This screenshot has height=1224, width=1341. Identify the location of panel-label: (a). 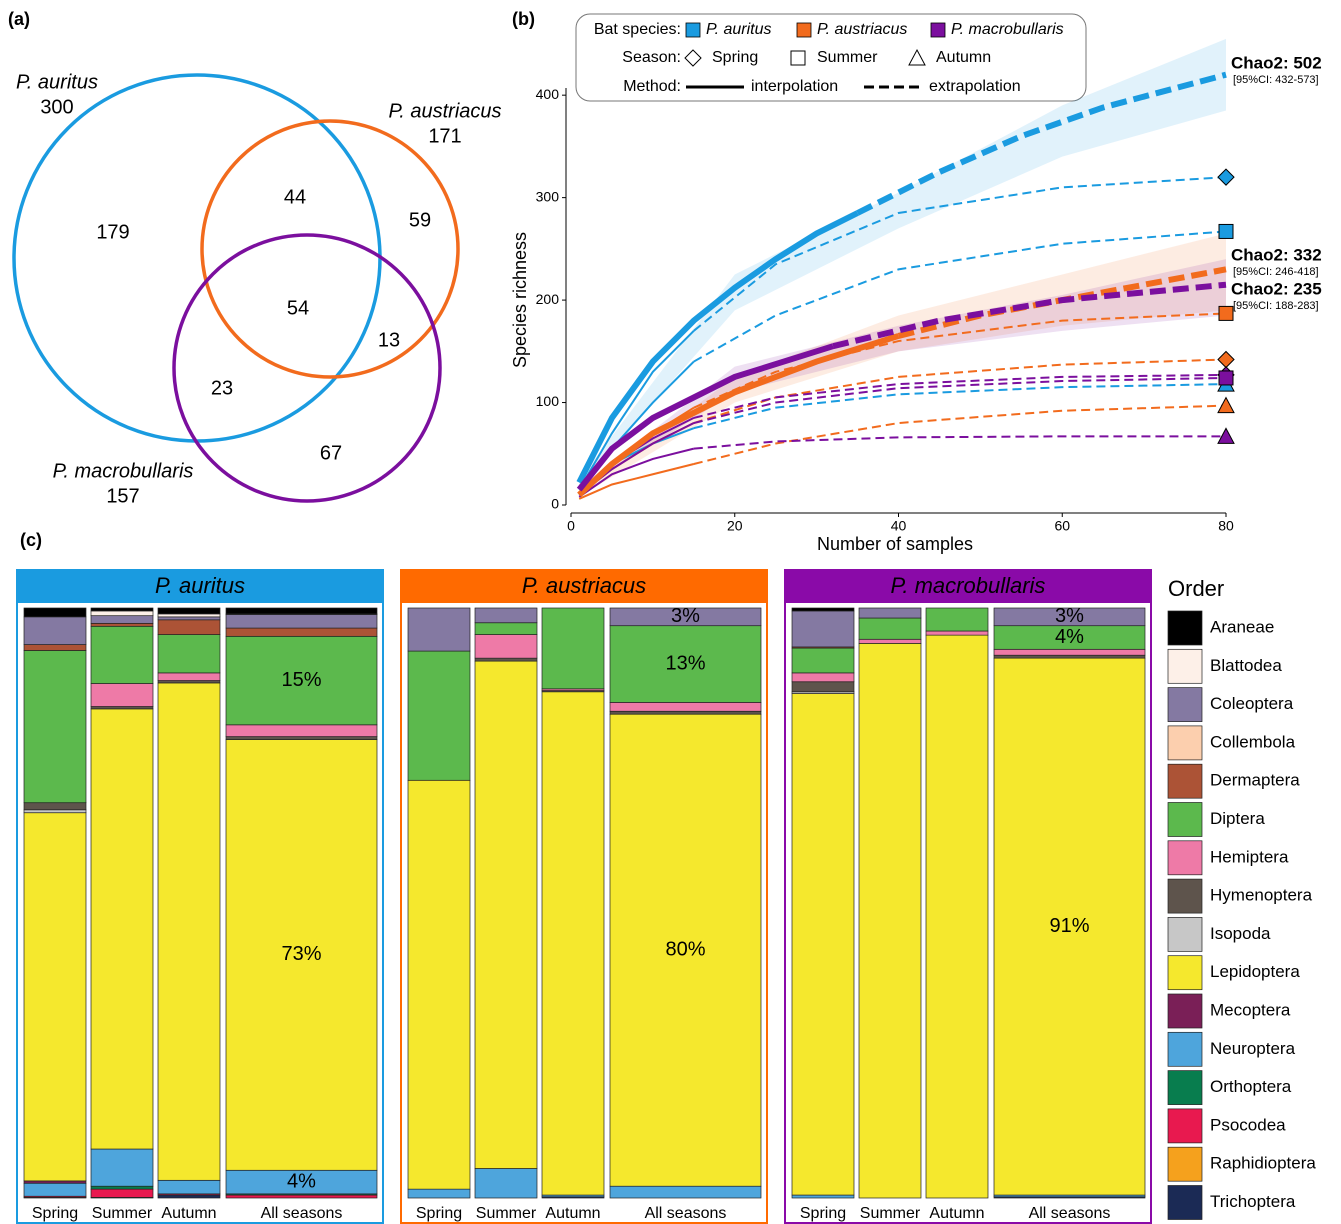
(19, 19).